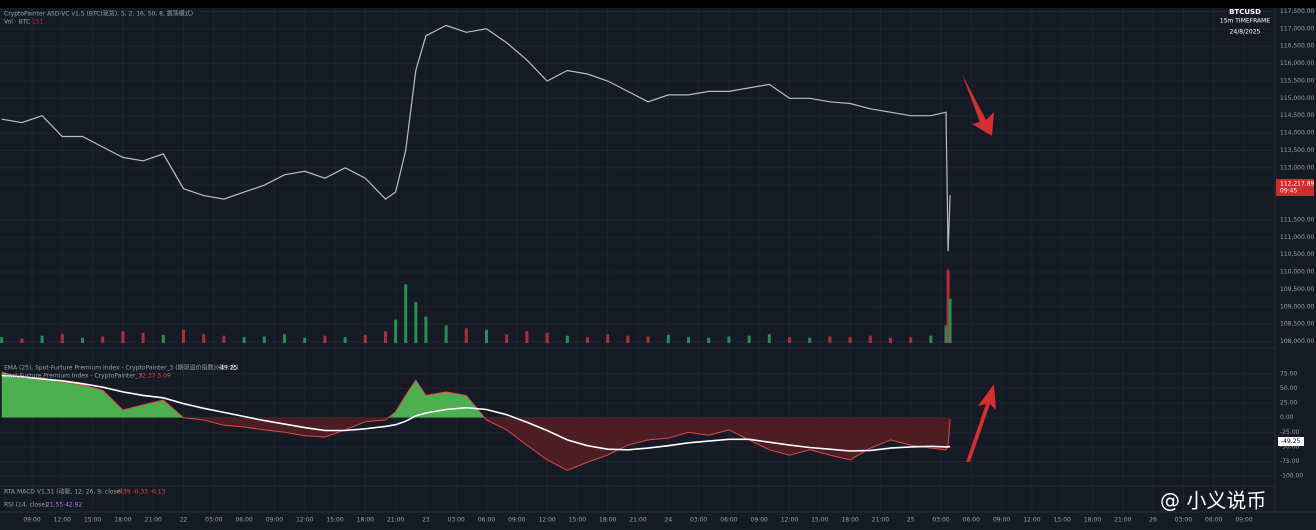  I want to click on timeframe: 15m TIMEFRAME, so click(1245, 21).